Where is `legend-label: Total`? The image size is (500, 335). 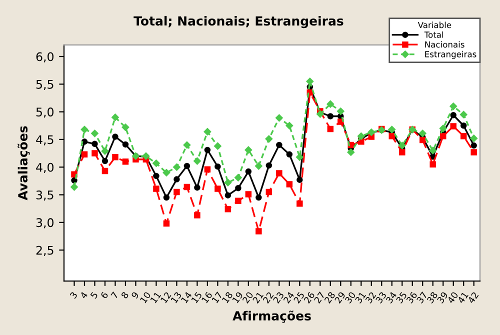 legend-label: Total is located at coordinates (434, 34).